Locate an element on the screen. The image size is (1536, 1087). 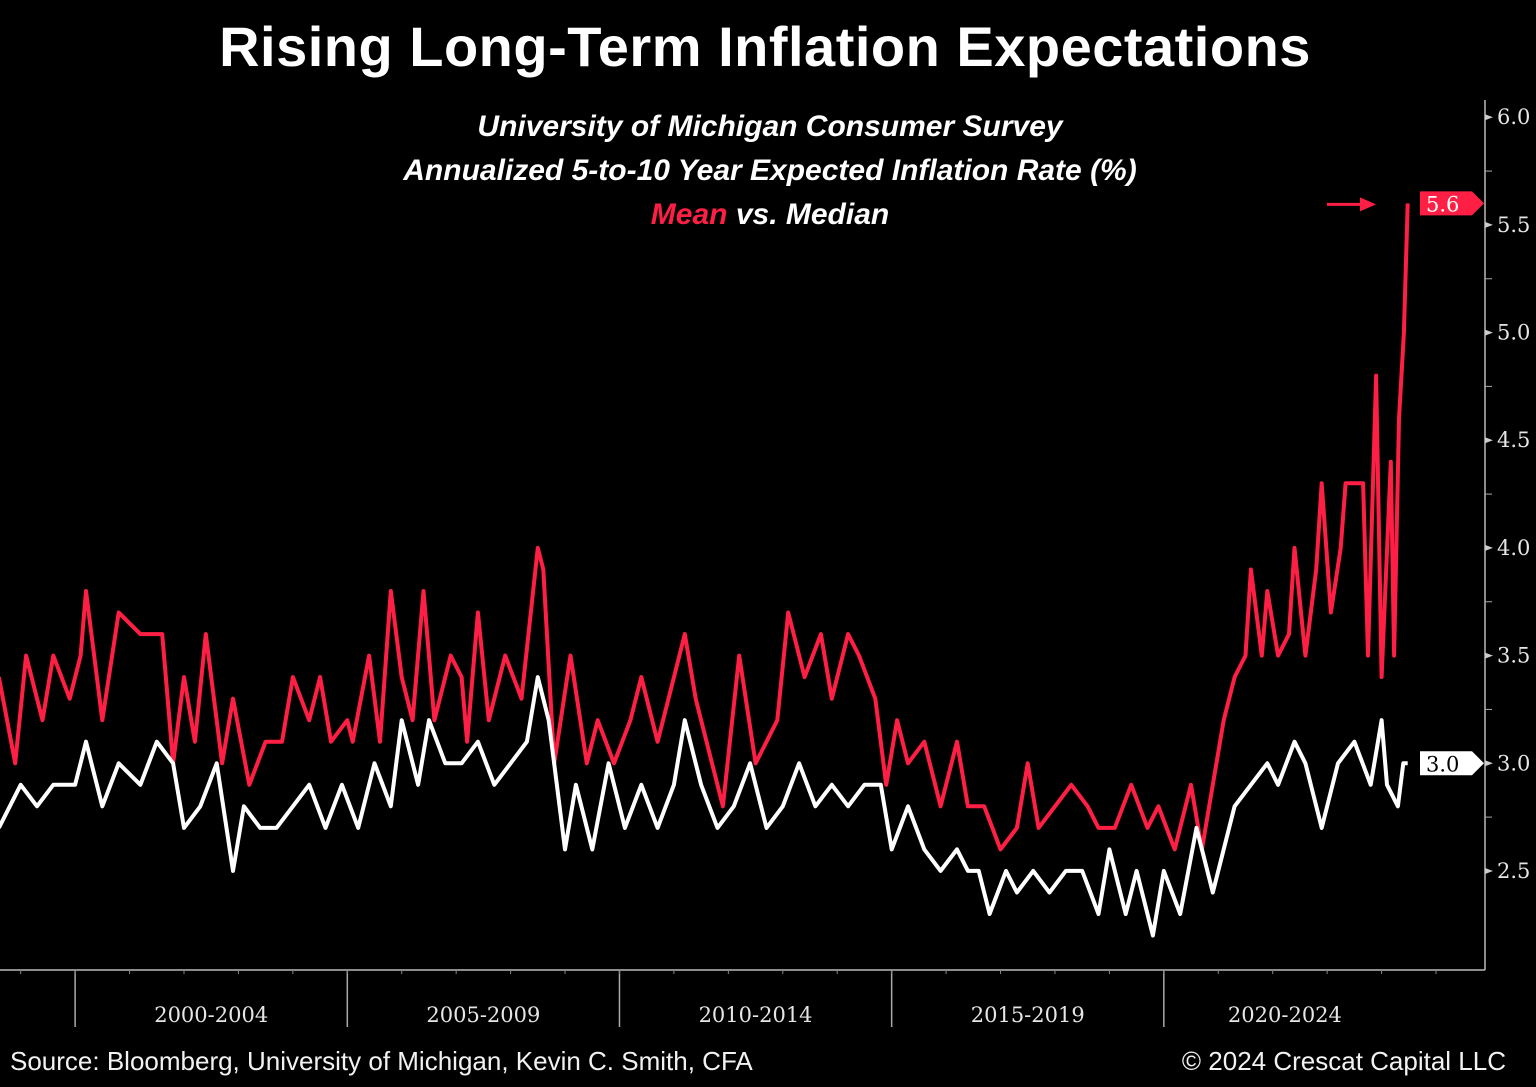
x-period-label: 2005-2009 is located at coordinates (483, 1015).